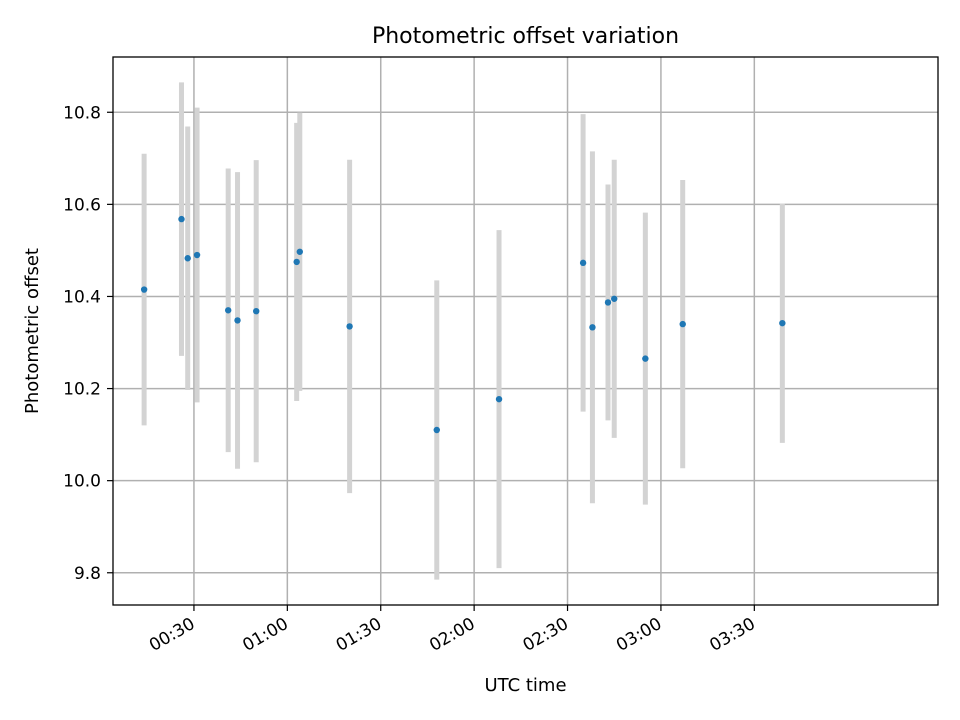 The width and height of the screenshot is (960, 720). What do you see at coordinates (452, 635) in the screenshot?
I see `x-tick-label: 02:00` at bounding box center [452, 635].